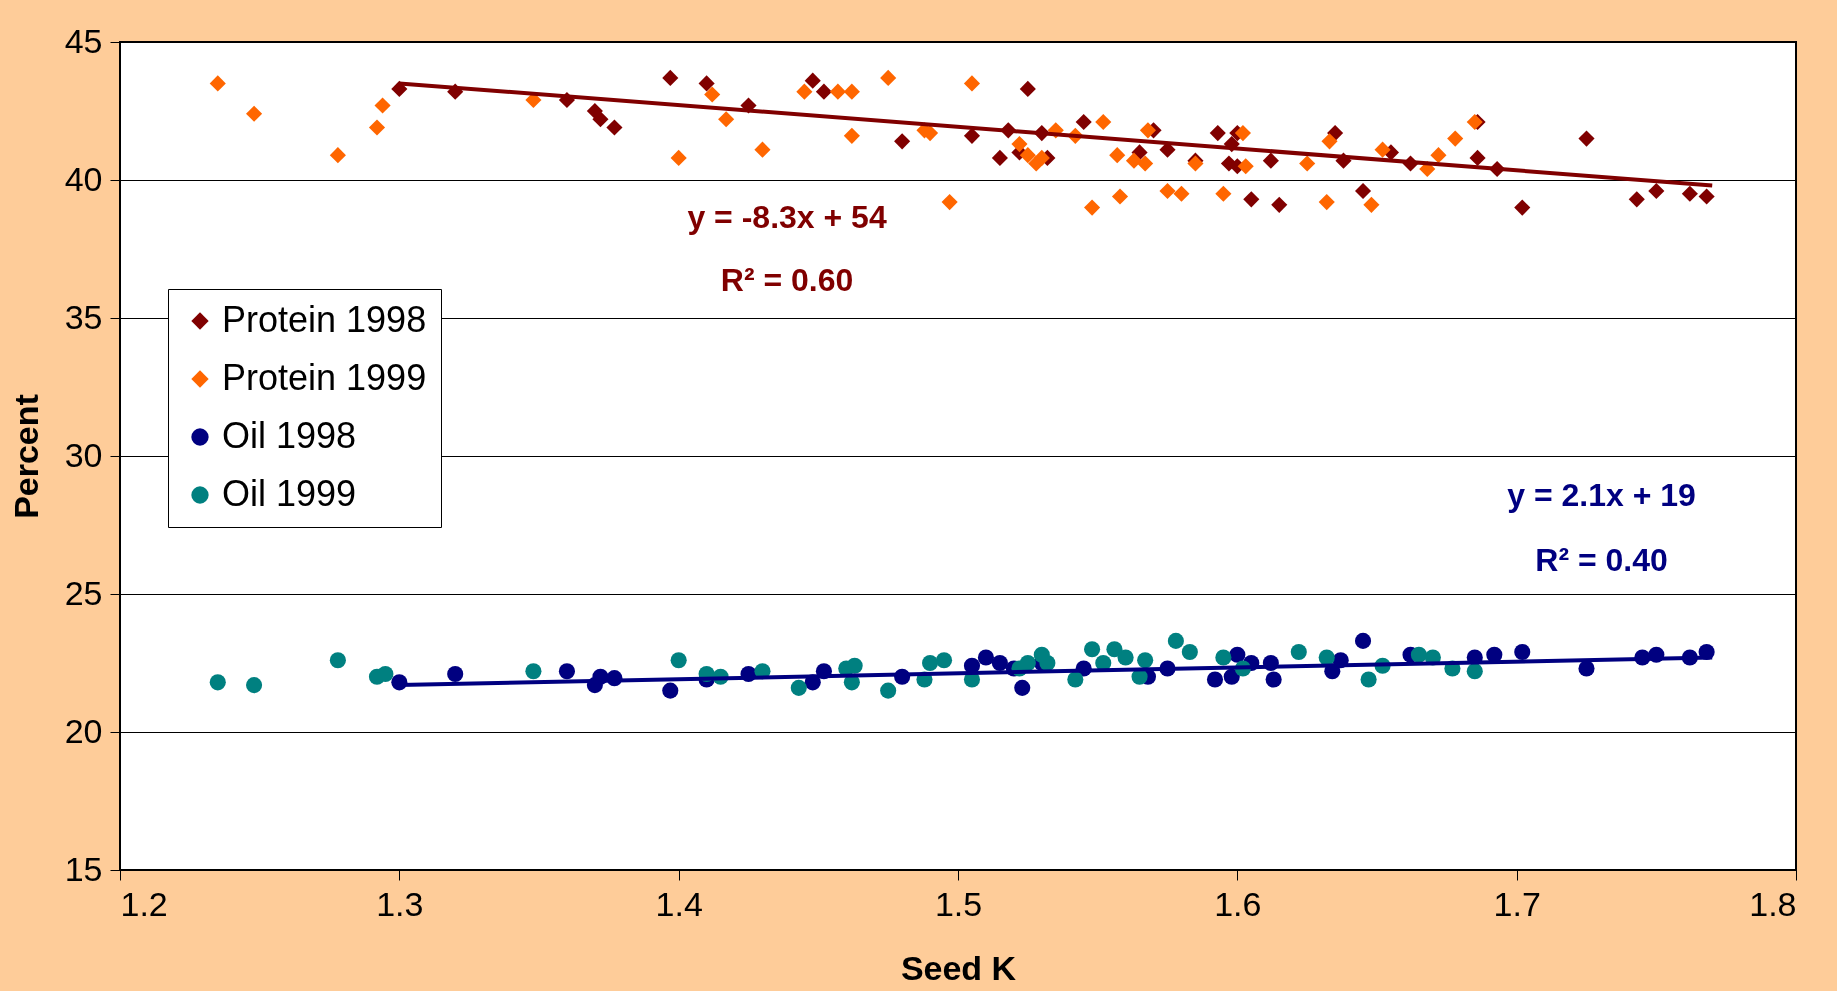 The image size is (1837, 991). Describe the element at coordinates (83, 40) in the screenshot. I see `y-tick-label: 45` at that location.